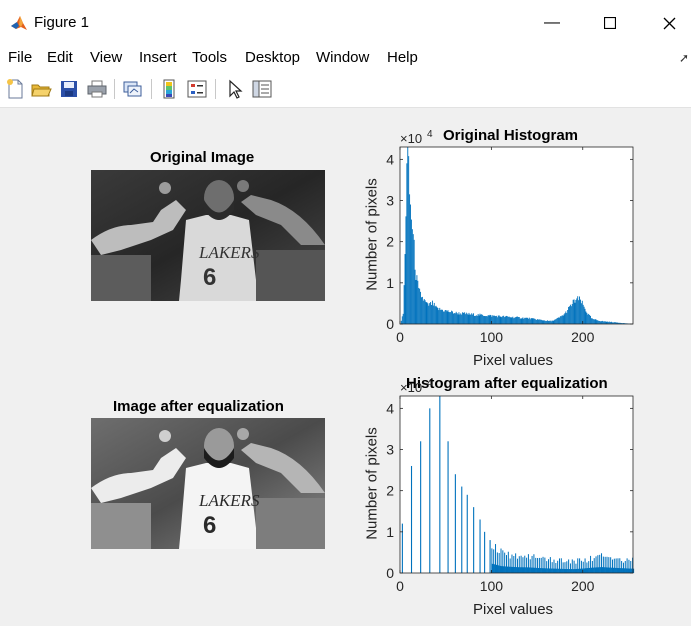 This screenshot has height=626, width=691. What do you see at coordinates (235, 89) in the screenshot?
I see `pointer-icon` at bounding box center [235, 89].